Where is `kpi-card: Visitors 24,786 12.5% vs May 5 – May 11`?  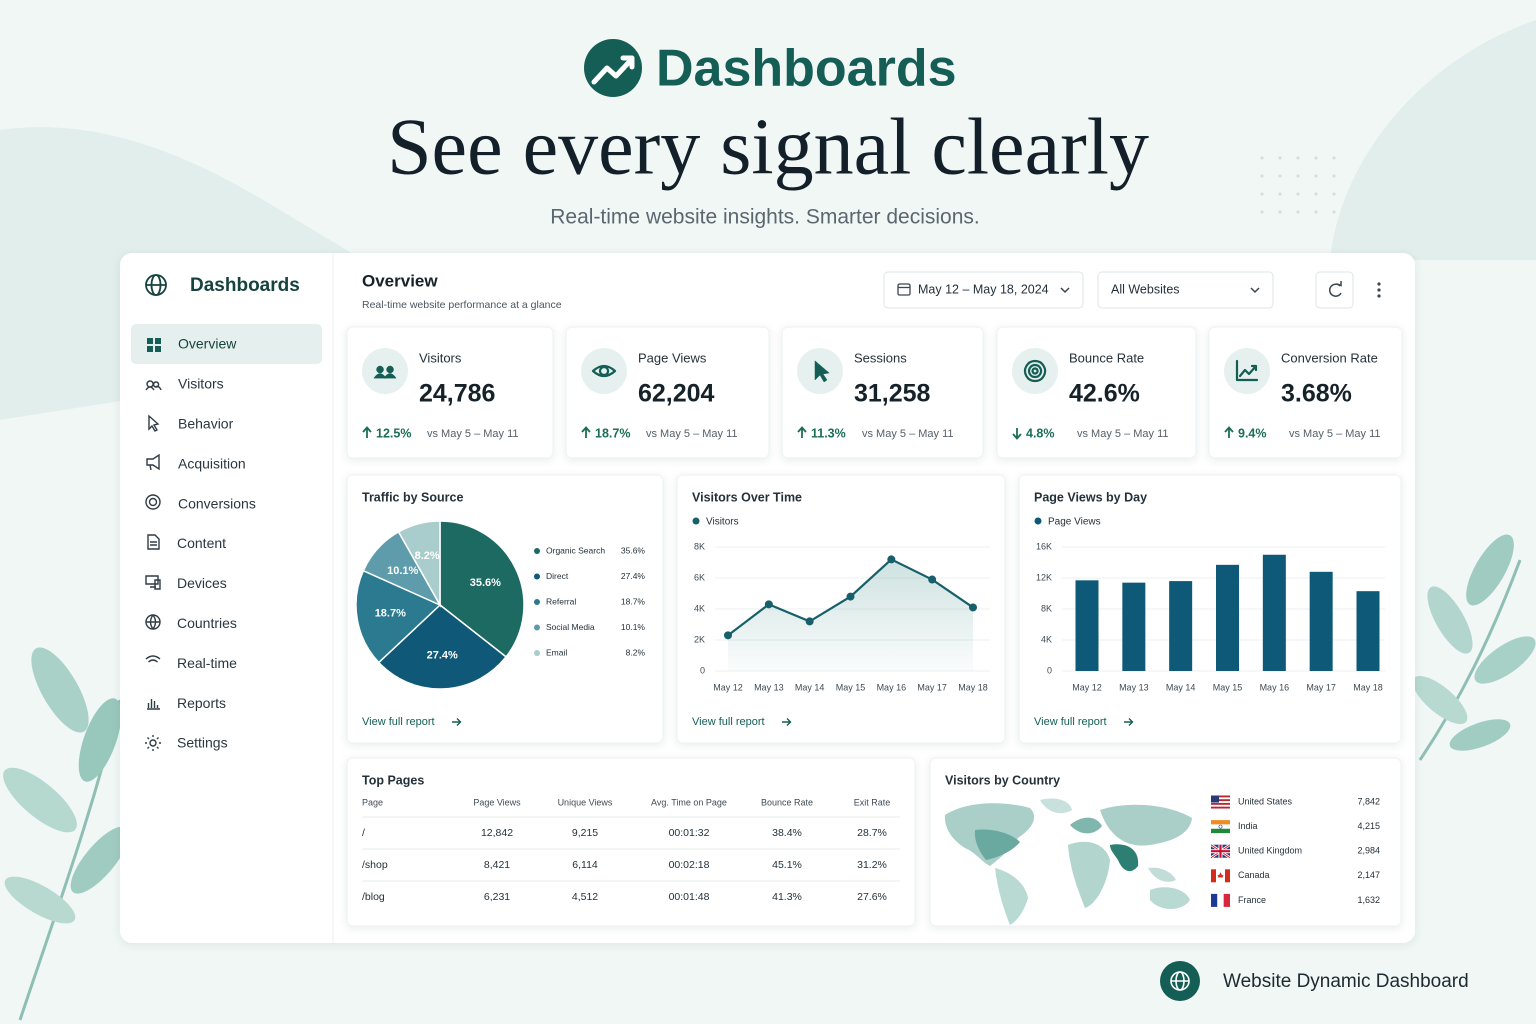 kpi-card: Visitors 24,786 12.5% vs May 5 – May 11 is located at coordinates (450, 392).